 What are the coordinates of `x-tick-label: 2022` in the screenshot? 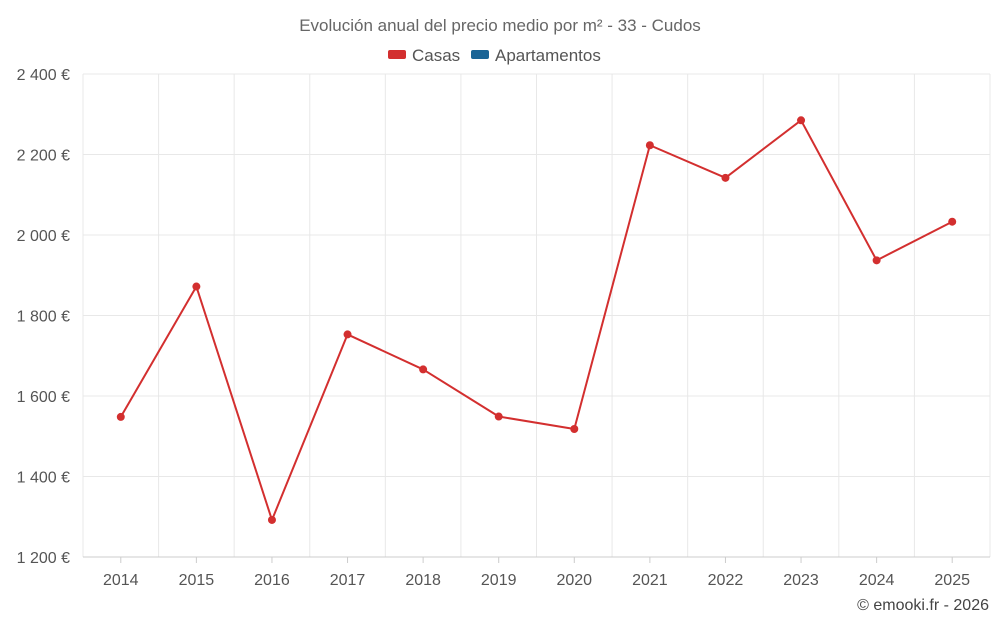 It's located at (726, 580).